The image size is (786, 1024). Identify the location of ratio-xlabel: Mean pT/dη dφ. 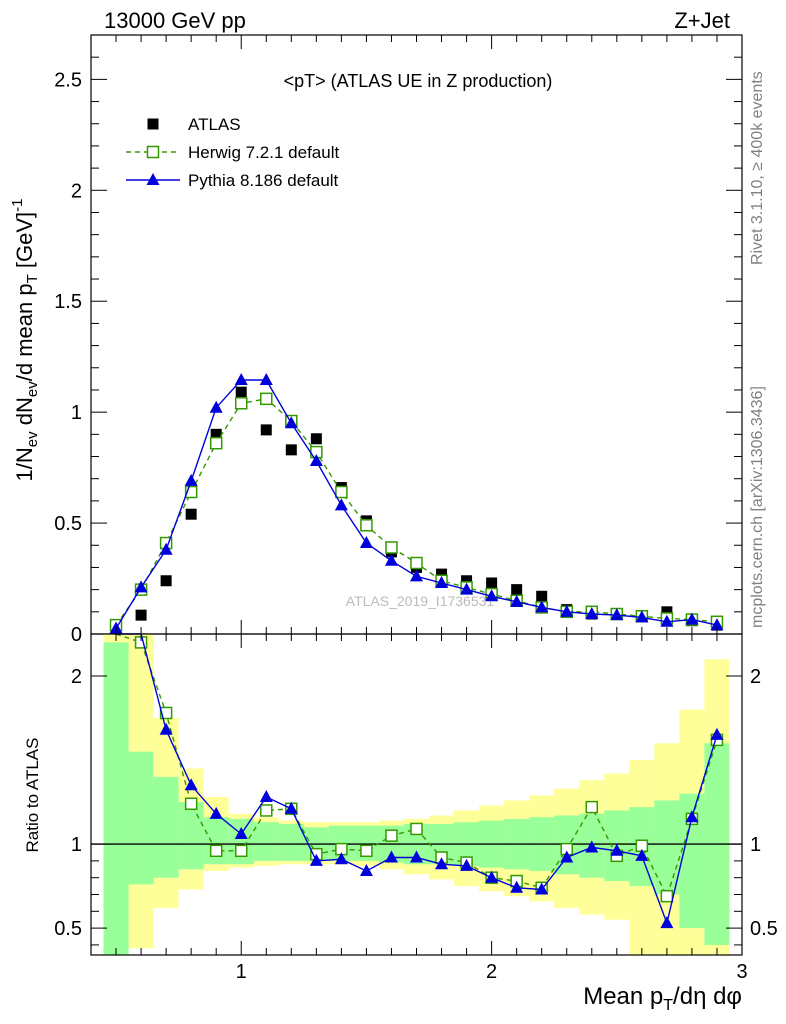
(662, 998).